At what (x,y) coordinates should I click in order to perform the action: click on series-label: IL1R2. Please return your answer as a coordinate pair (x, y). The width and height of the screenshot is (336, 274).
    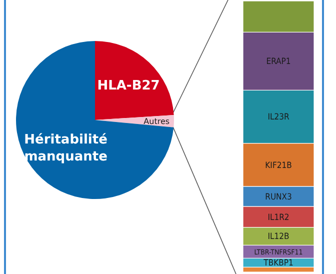
    Looking at the image, I should click on (279, 217).